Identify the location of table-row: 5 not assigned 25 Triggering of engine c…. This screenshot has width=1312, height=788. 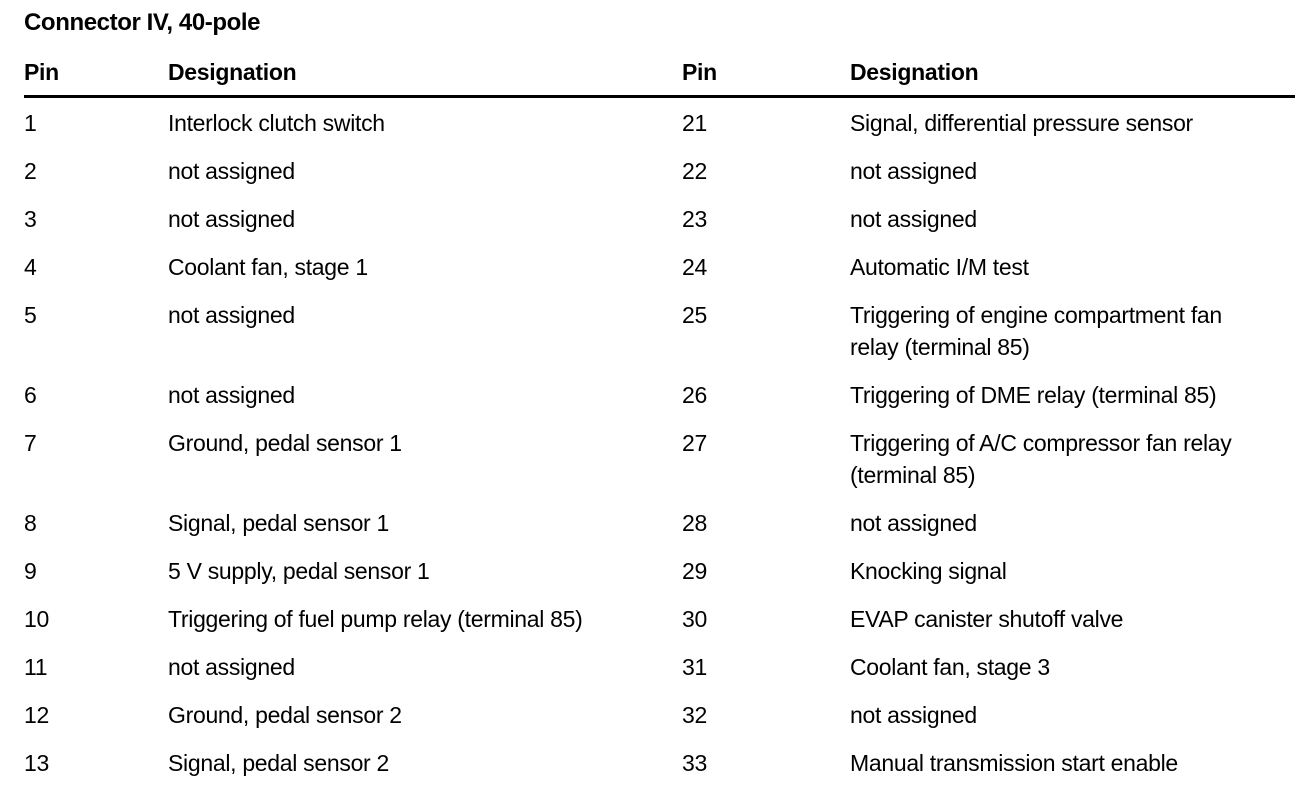
(659, 331).